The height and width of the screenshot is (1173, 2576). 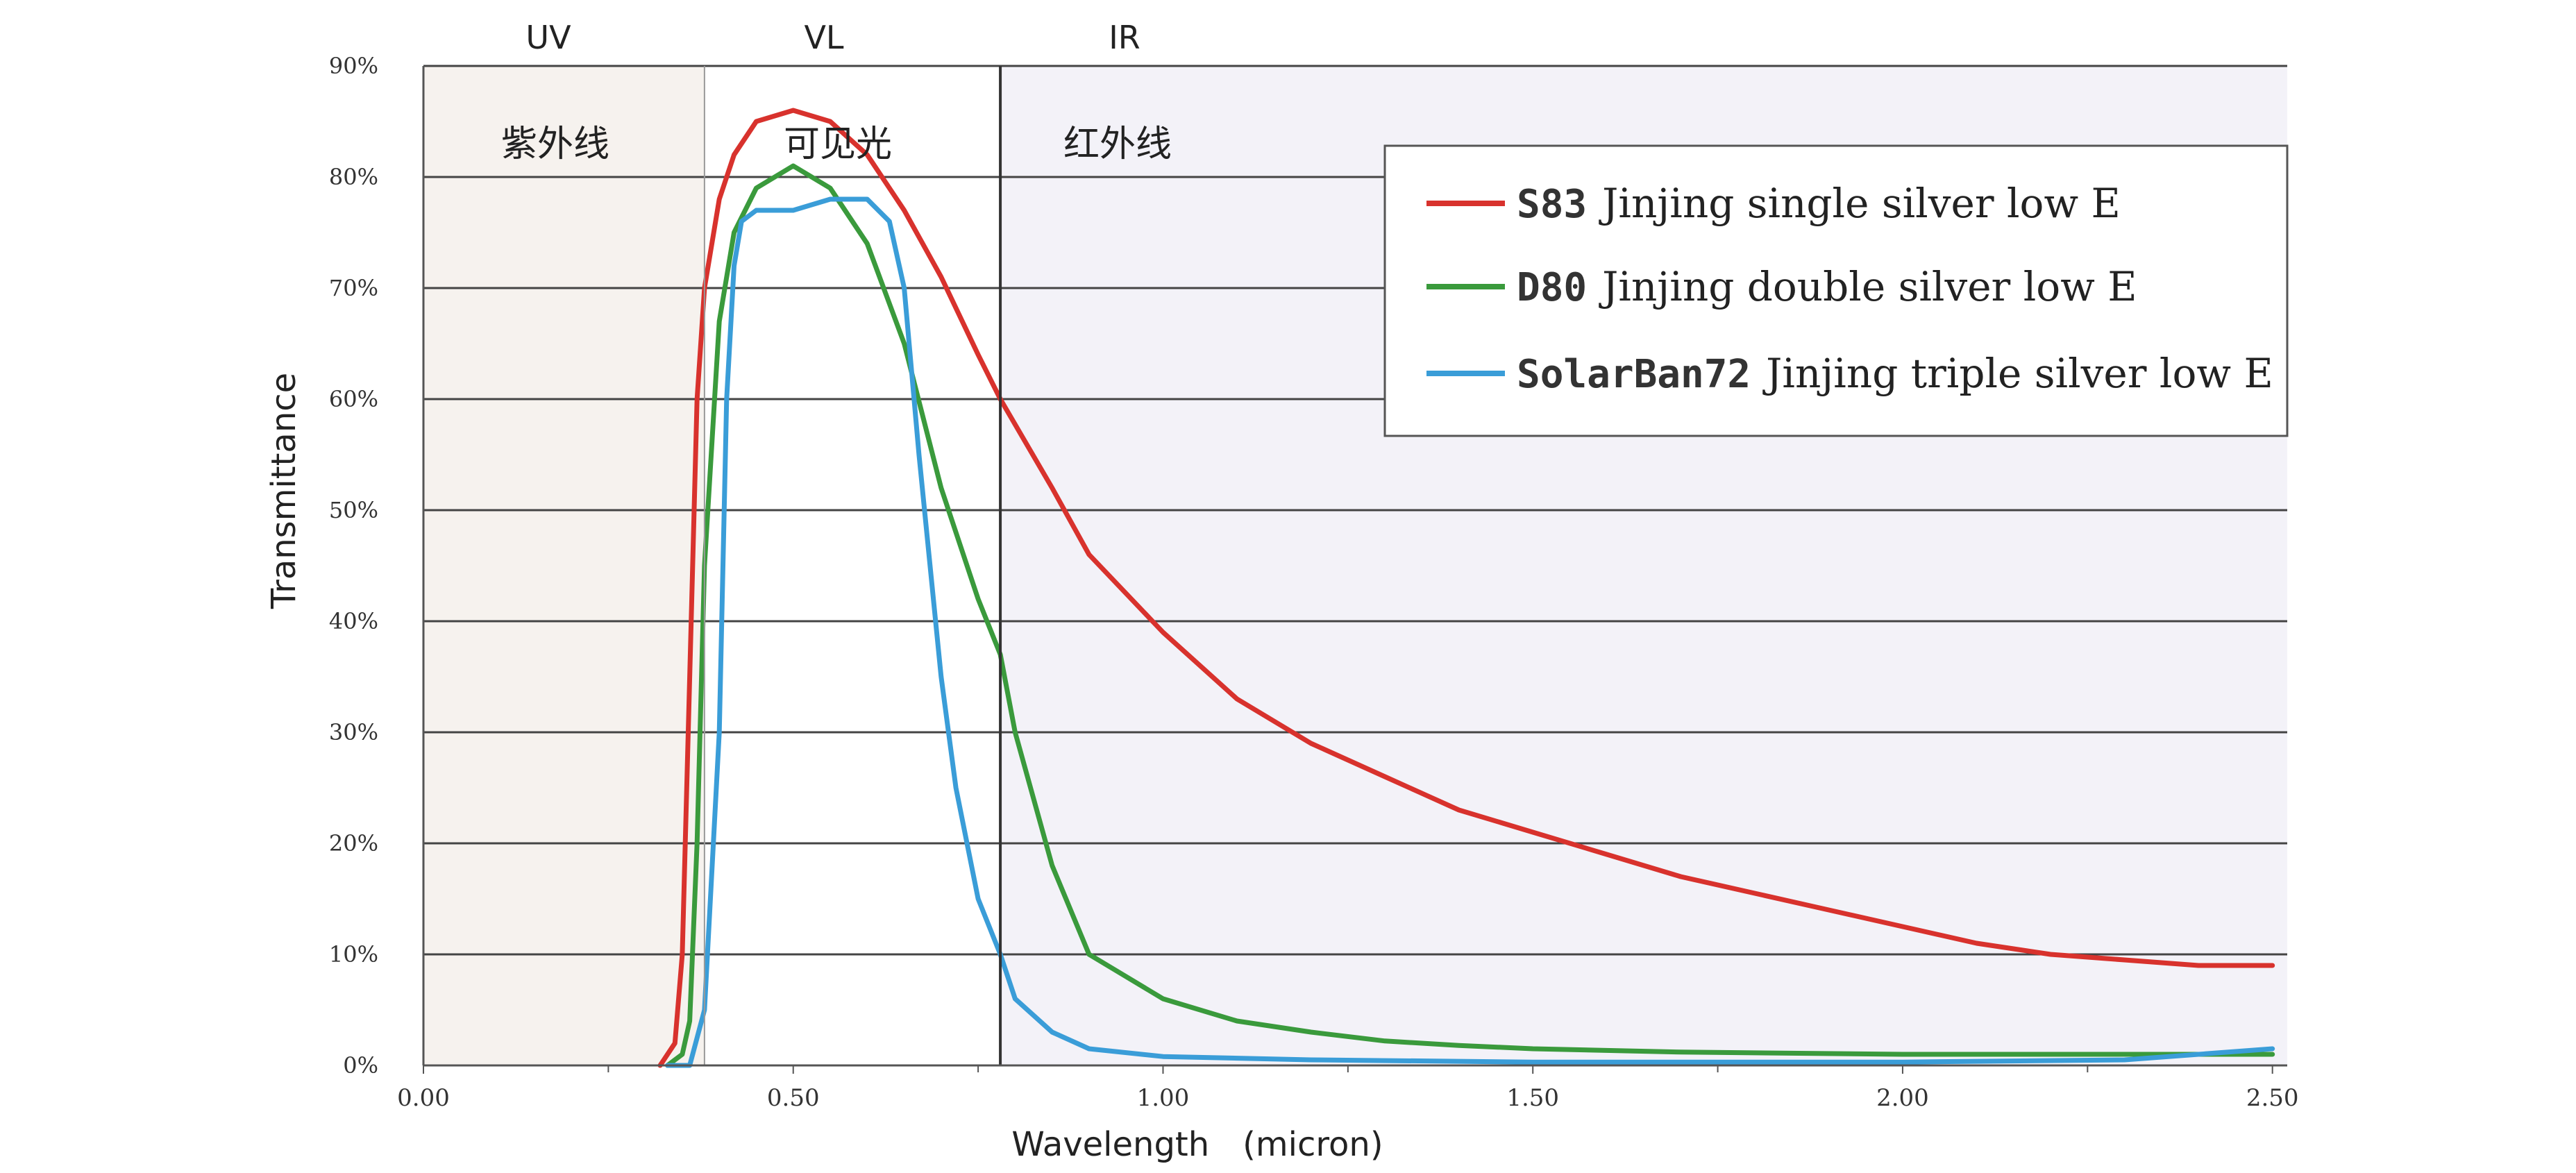 What do you see at coordinates (1532, 1098) in the screenshot?
I see `x-tick-label: 1.50` at bounding box center [1532, 1098].